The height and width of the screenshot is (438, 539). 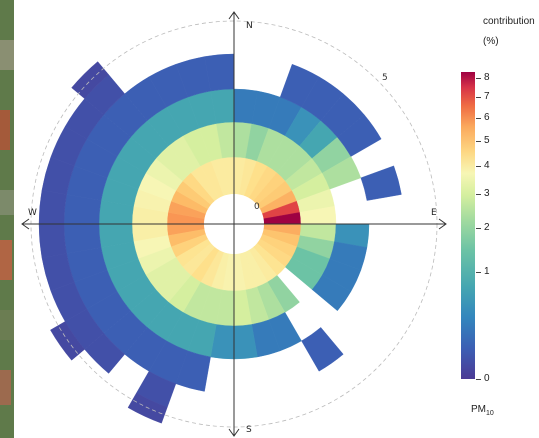 I want to click on south-label: S, so click(x=249, y=430).